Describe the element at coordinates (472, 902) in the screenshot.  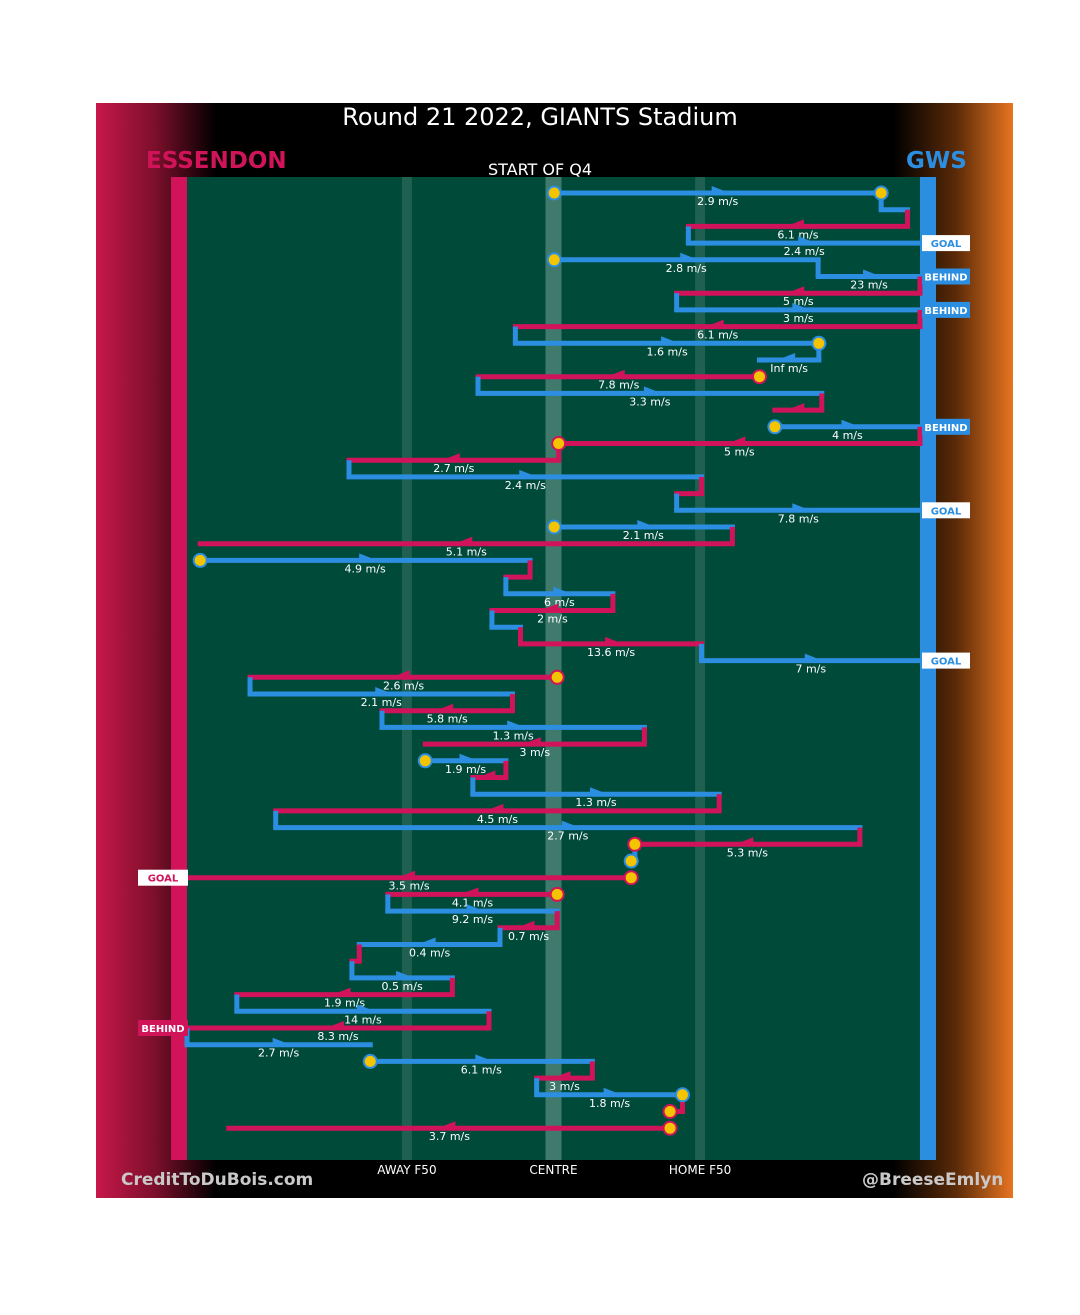
I see `speed-label: 4.1 m/s` at that location.